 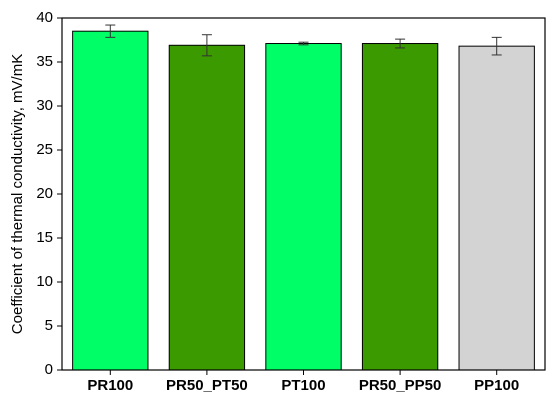 What do you see at coordinates (110, 385) in the screenshot?
I see `x-tick-label: PR100` at bounding box center [110, 385].